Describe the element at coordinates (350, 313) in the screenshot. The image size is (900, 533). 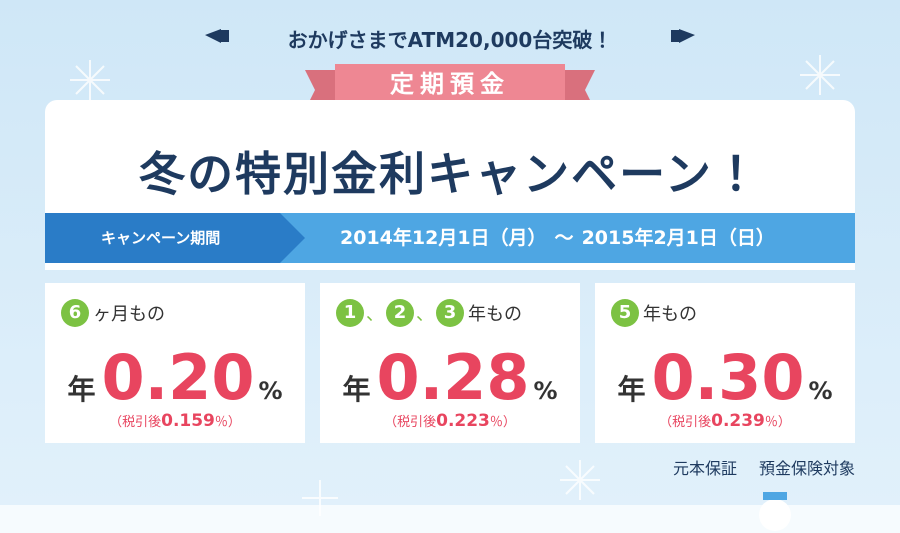
I see `term-badge: 1` at that location.